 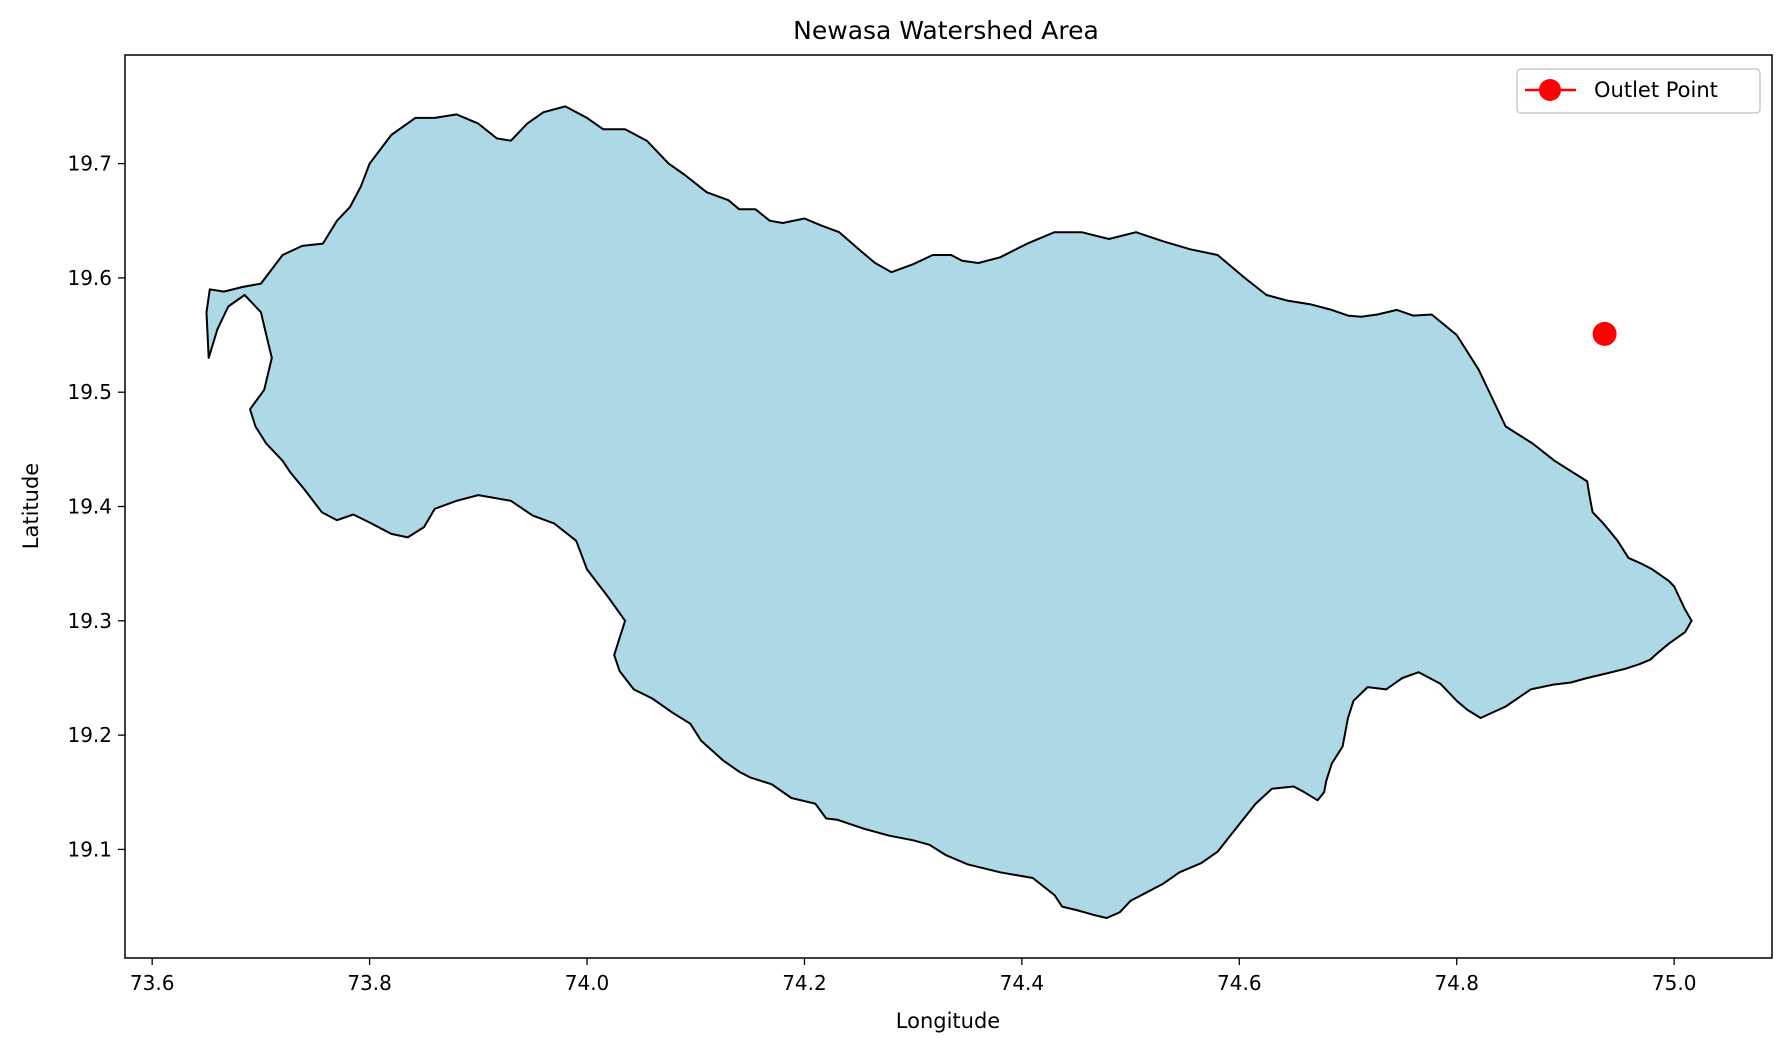 What do you see at coordinates (913, 976) in the screenshot?
I see `x-axis: 73.6 73.8 74.0 74.2 74.4 74.6 74.8 75.0` at bounding box center [913, 976].